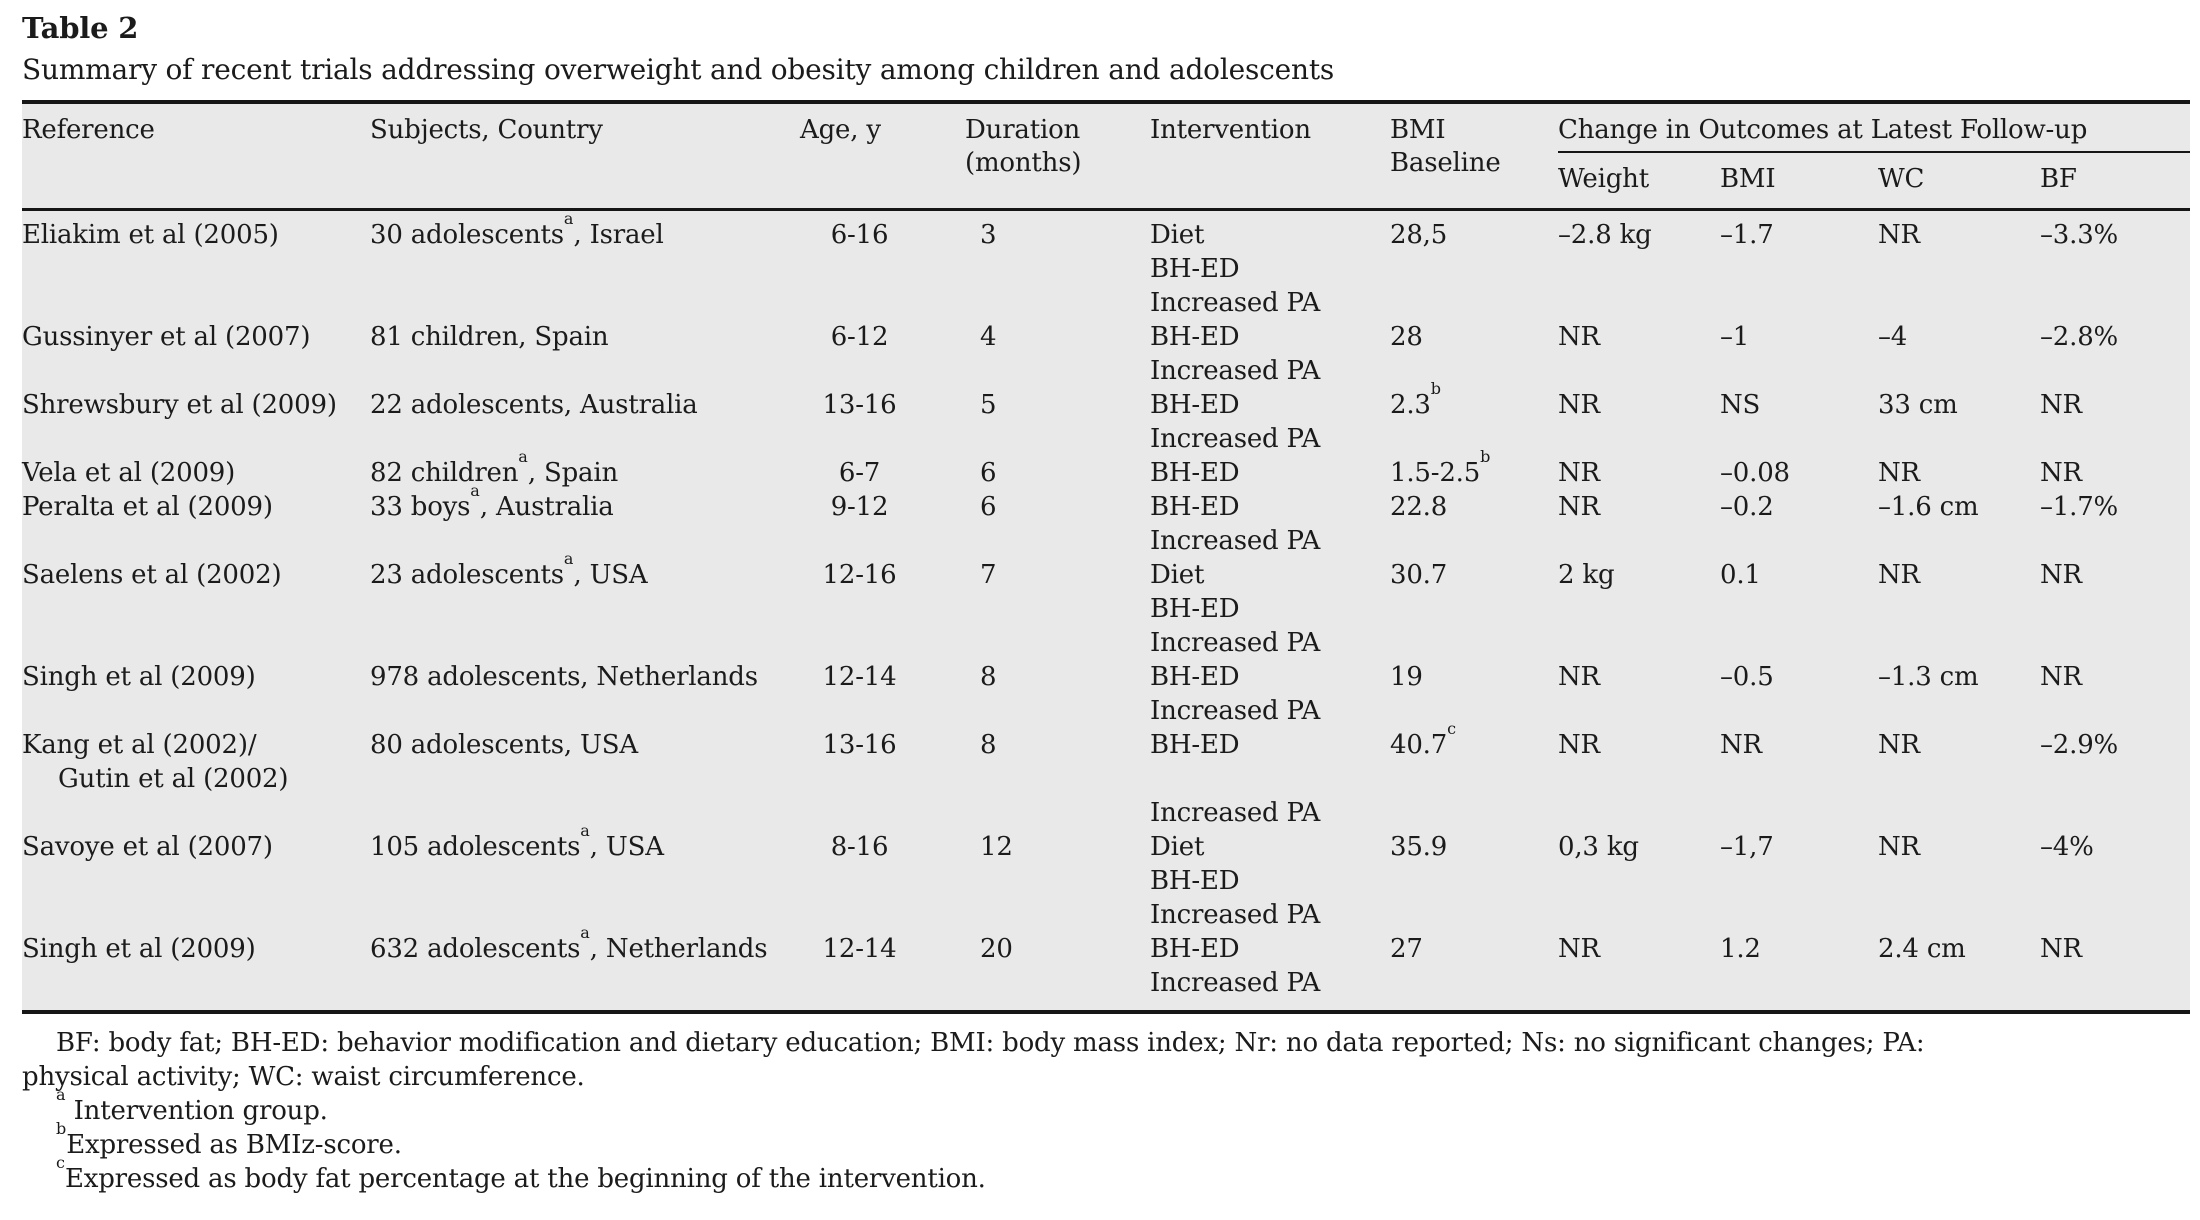  I want to click on cell-line: 105 adolescentsa, USA, so click(517, 841).